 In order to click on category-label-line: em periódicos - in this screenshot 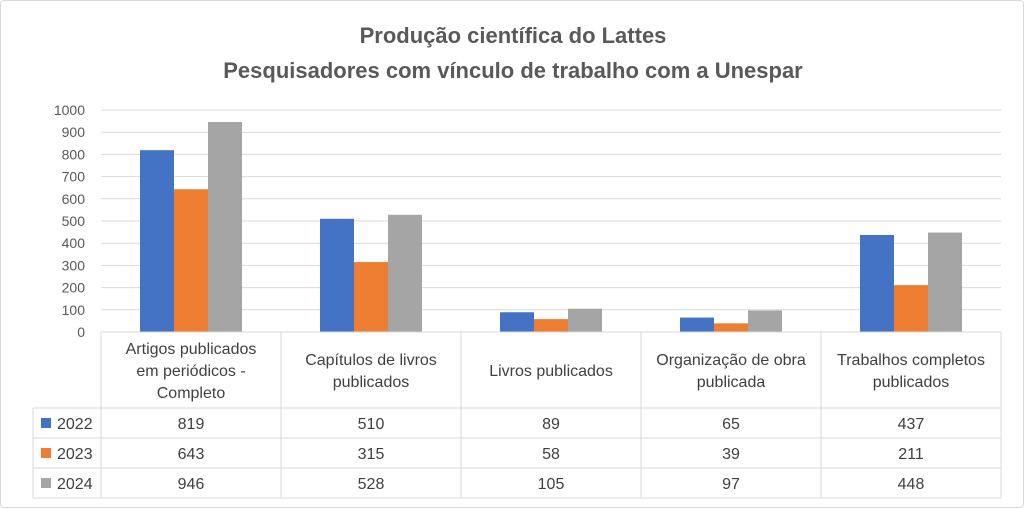, I will do `click(190, 371)`.